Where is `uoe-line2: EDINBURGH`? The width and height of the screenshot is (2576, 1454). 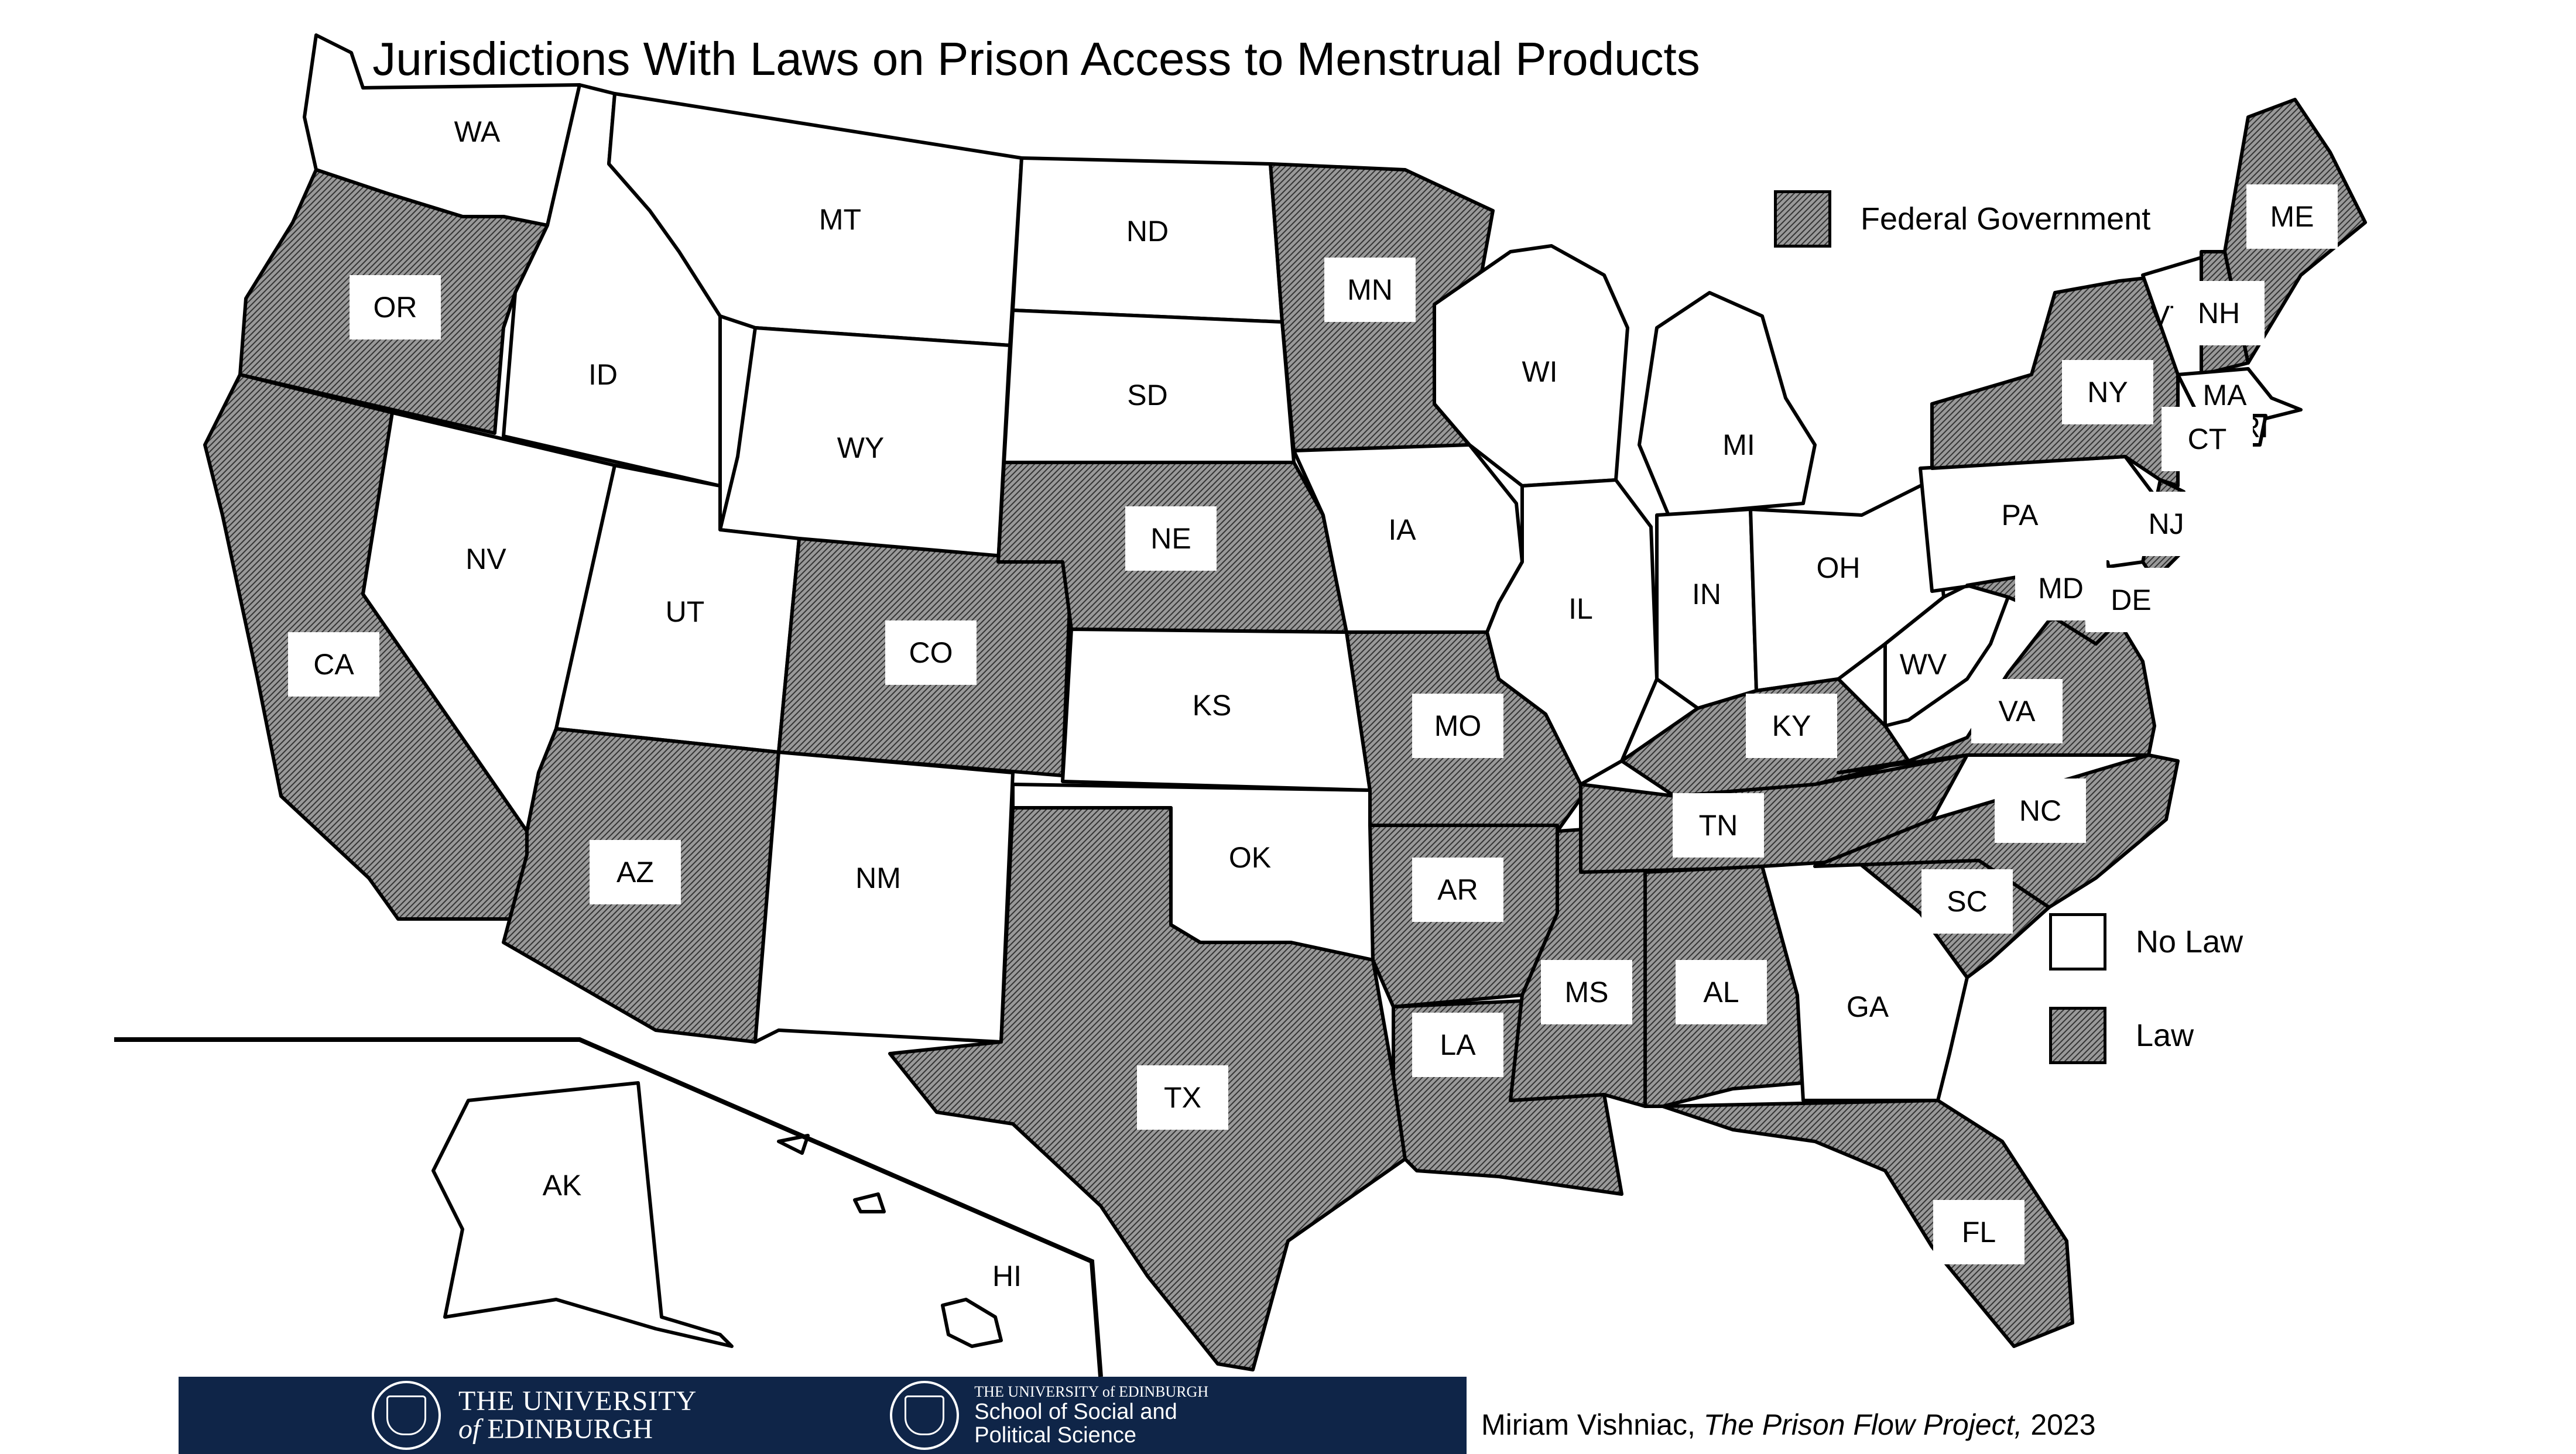
uoe-line2: EDINBURGH is located at coordinates (570, 1430).